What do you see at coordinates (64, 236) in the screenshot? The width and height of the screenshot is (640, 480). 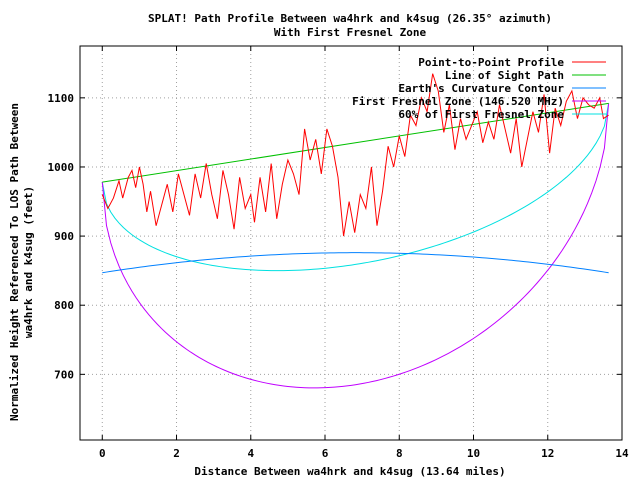 I see `y-tick-label: 900` at bounding box center [64, 236].